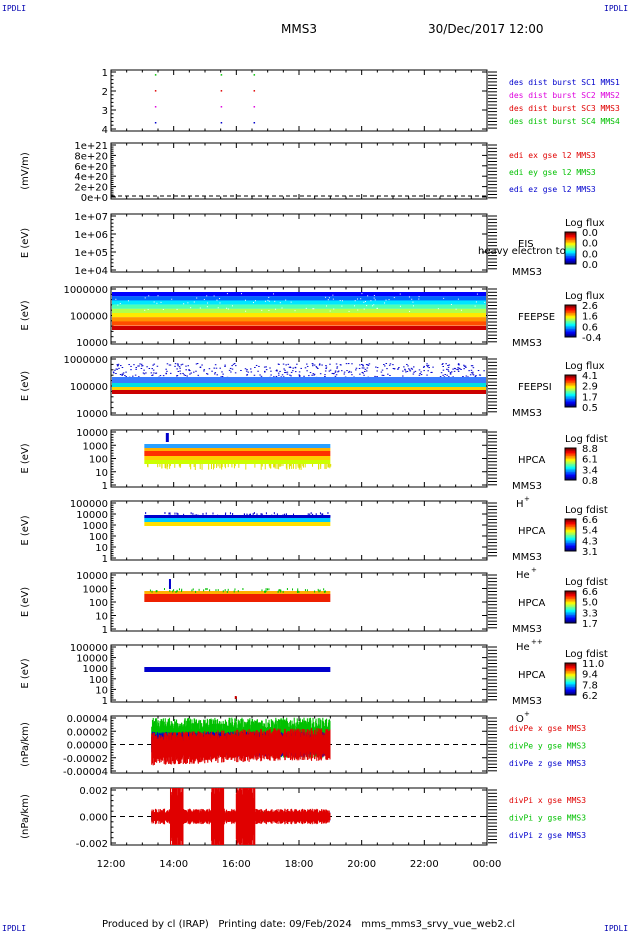  What do you see at coordinates (586, 510) in the screenshot?
I see `colorbar-title-hpca_he: Log fdist` at bounding box center [586, 510].